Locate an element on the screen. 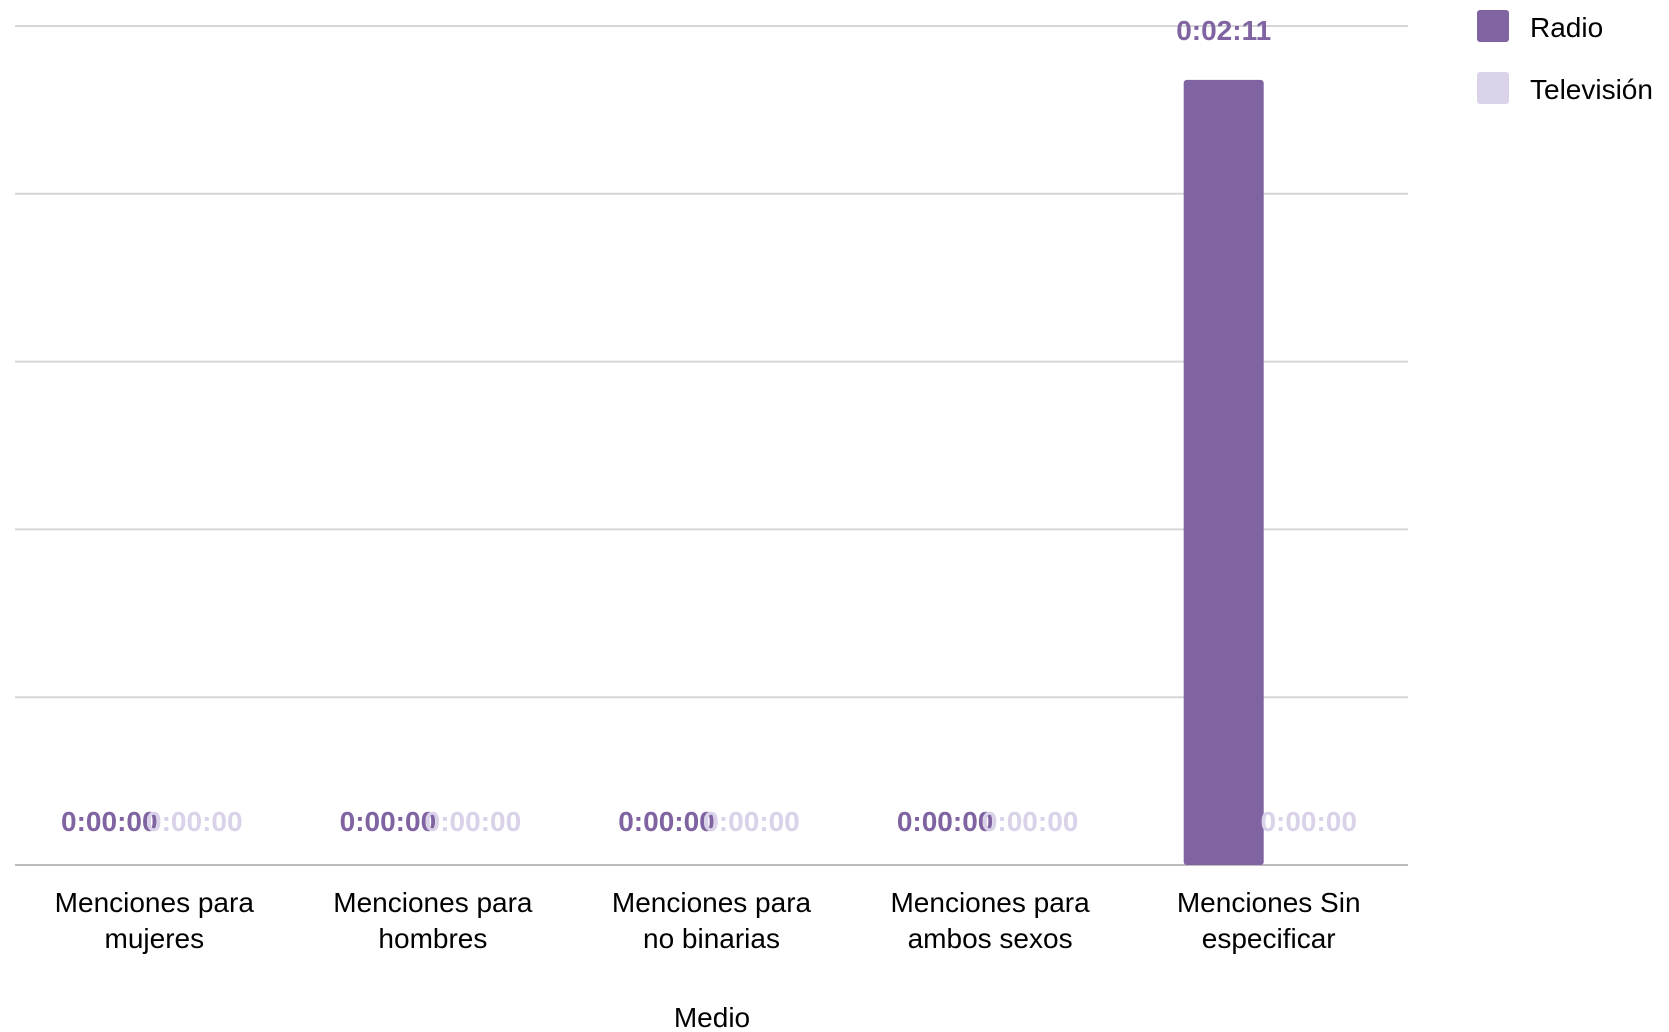  legend-label-televisi-n: Televisión is located at coordinates (1591, 89).